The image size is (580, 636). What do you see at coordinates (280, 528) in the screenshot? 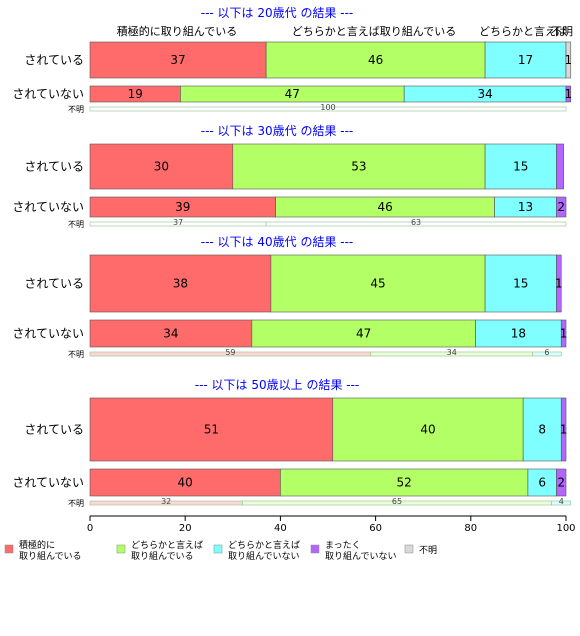
I see `x-tick-label: 40` at bounding box center [280, 528].